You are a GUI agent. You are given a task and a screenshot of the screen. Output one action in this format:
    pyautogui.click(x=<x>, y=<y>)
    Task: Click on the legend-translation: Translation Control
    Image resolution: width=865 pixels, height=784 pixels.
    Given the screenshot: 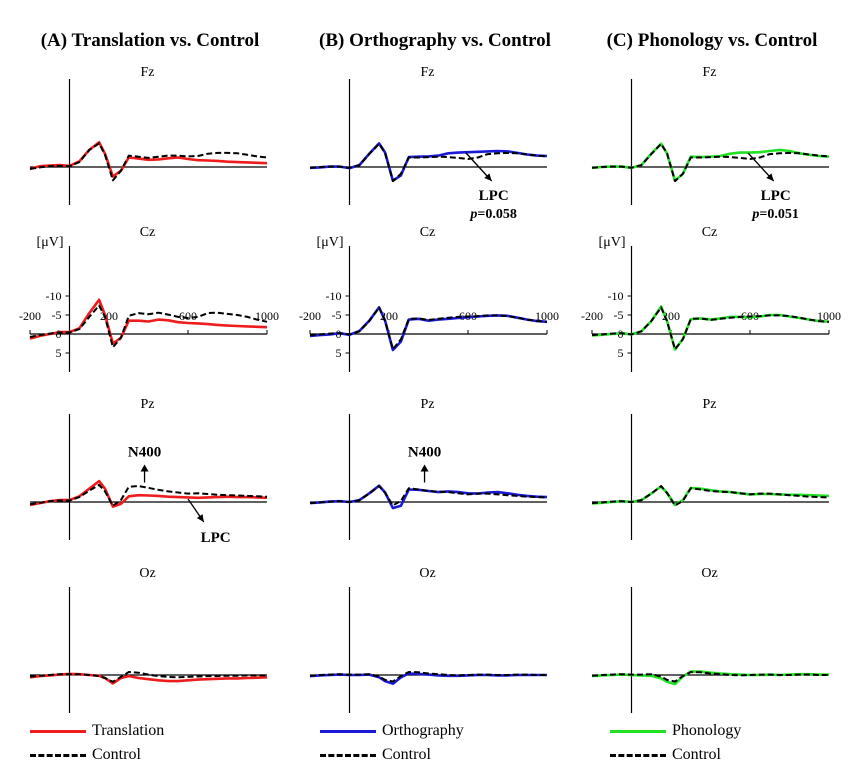 What is the action you would take?
    pyautogui.click(x=97, y=745)
    